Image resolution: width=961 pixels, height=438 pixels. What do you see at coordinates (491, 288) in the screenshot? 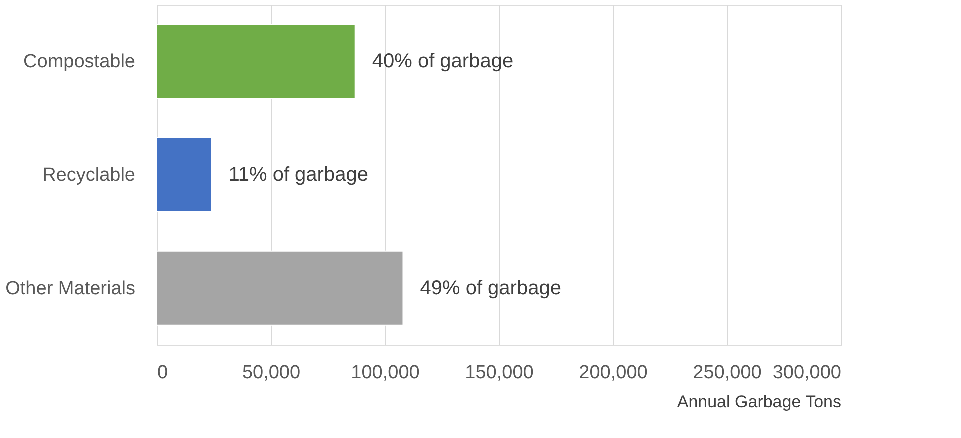
I see `annotation: 49% of garbage` at bounding box center [491, 288].